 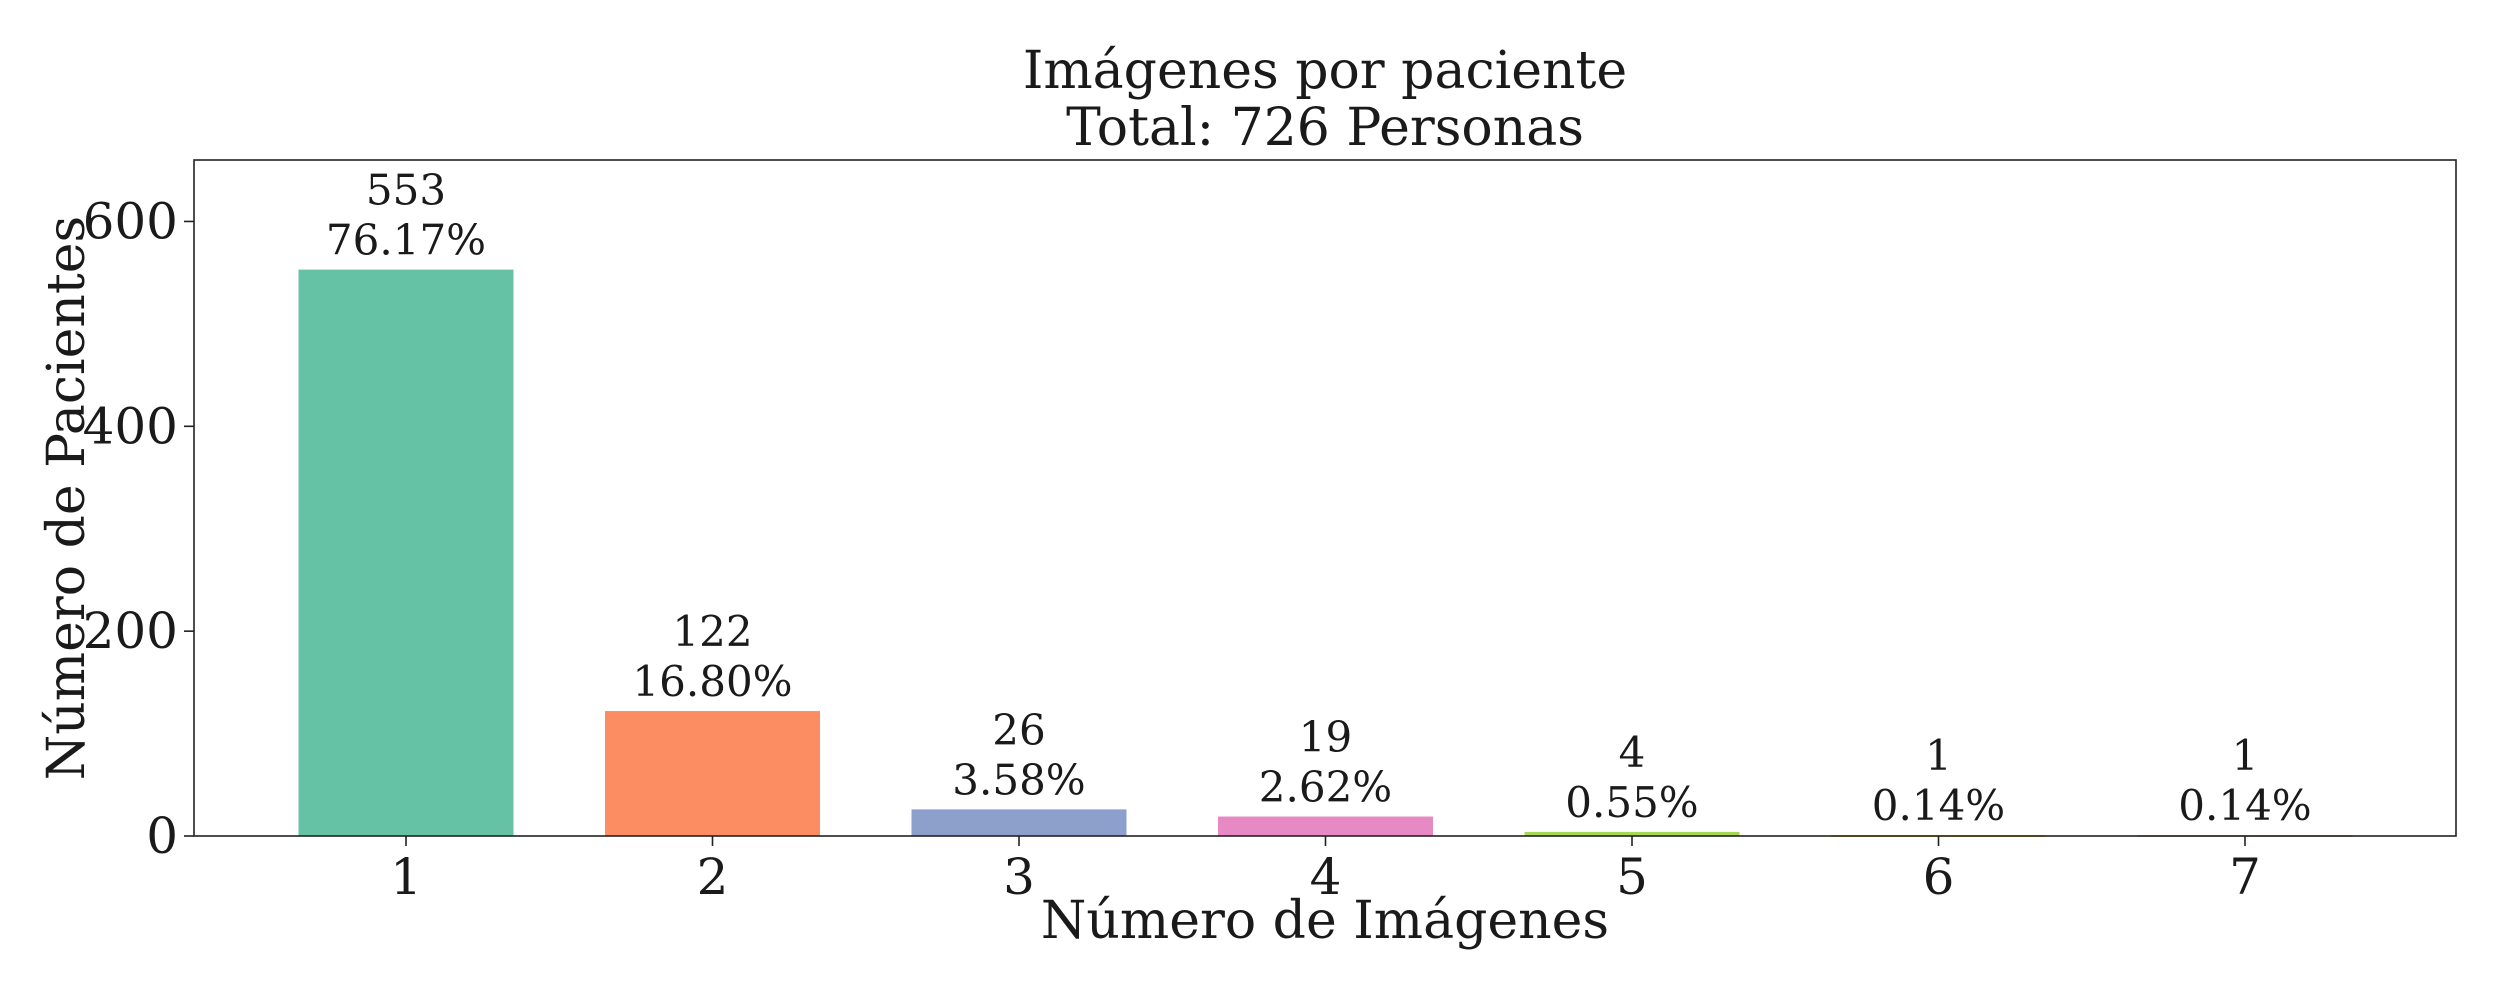 What do you see at coordinates (1325, 737) in the screenshot?
I see `bar-count-label: 19` at bounding box center [1325, 737].